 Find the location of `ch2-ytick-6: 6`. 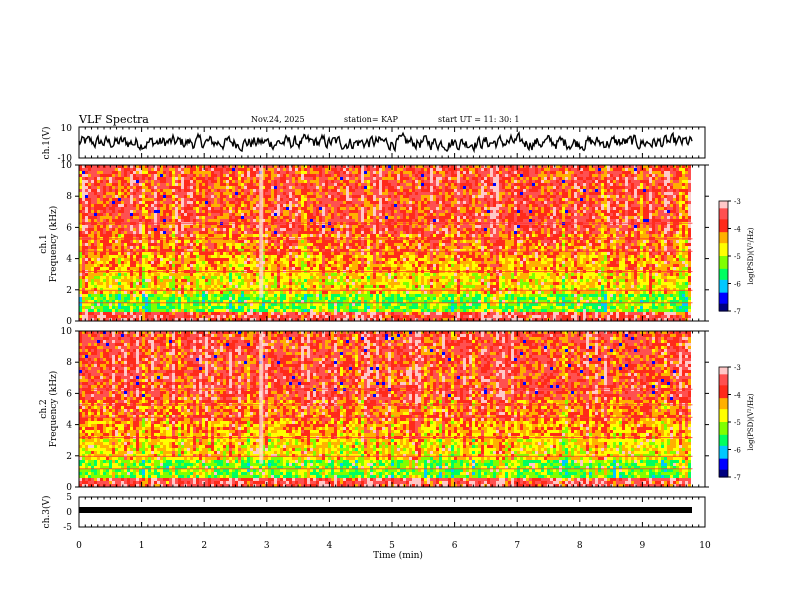

ch2-ytick-6: 6 is located at coordinates (69, 394).